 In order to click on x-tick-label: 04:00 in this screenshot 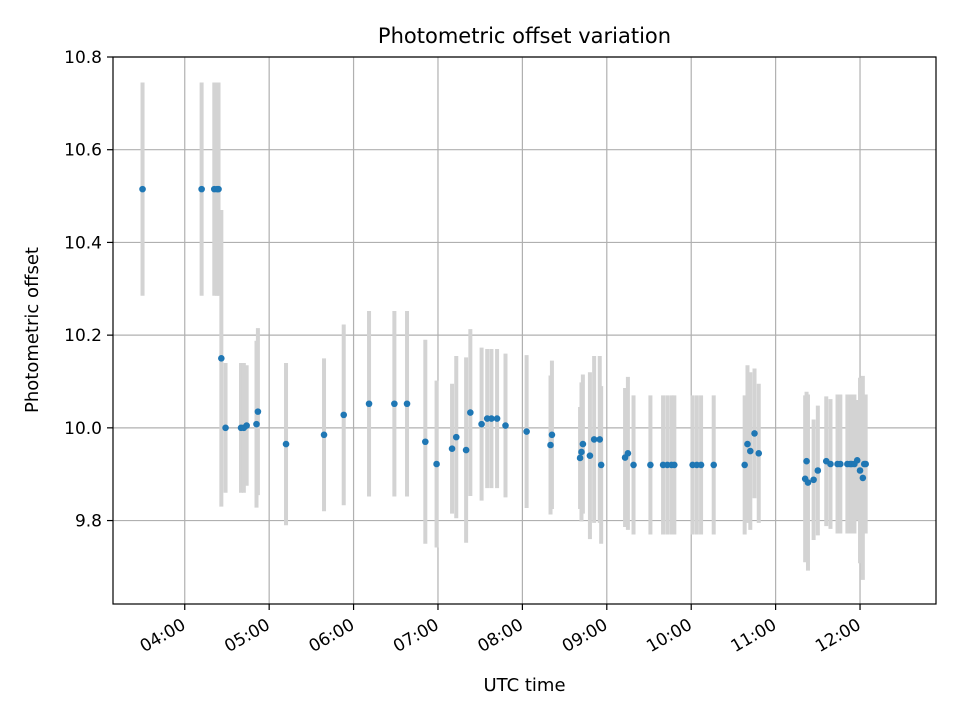, I will do `click(163, 636)`.